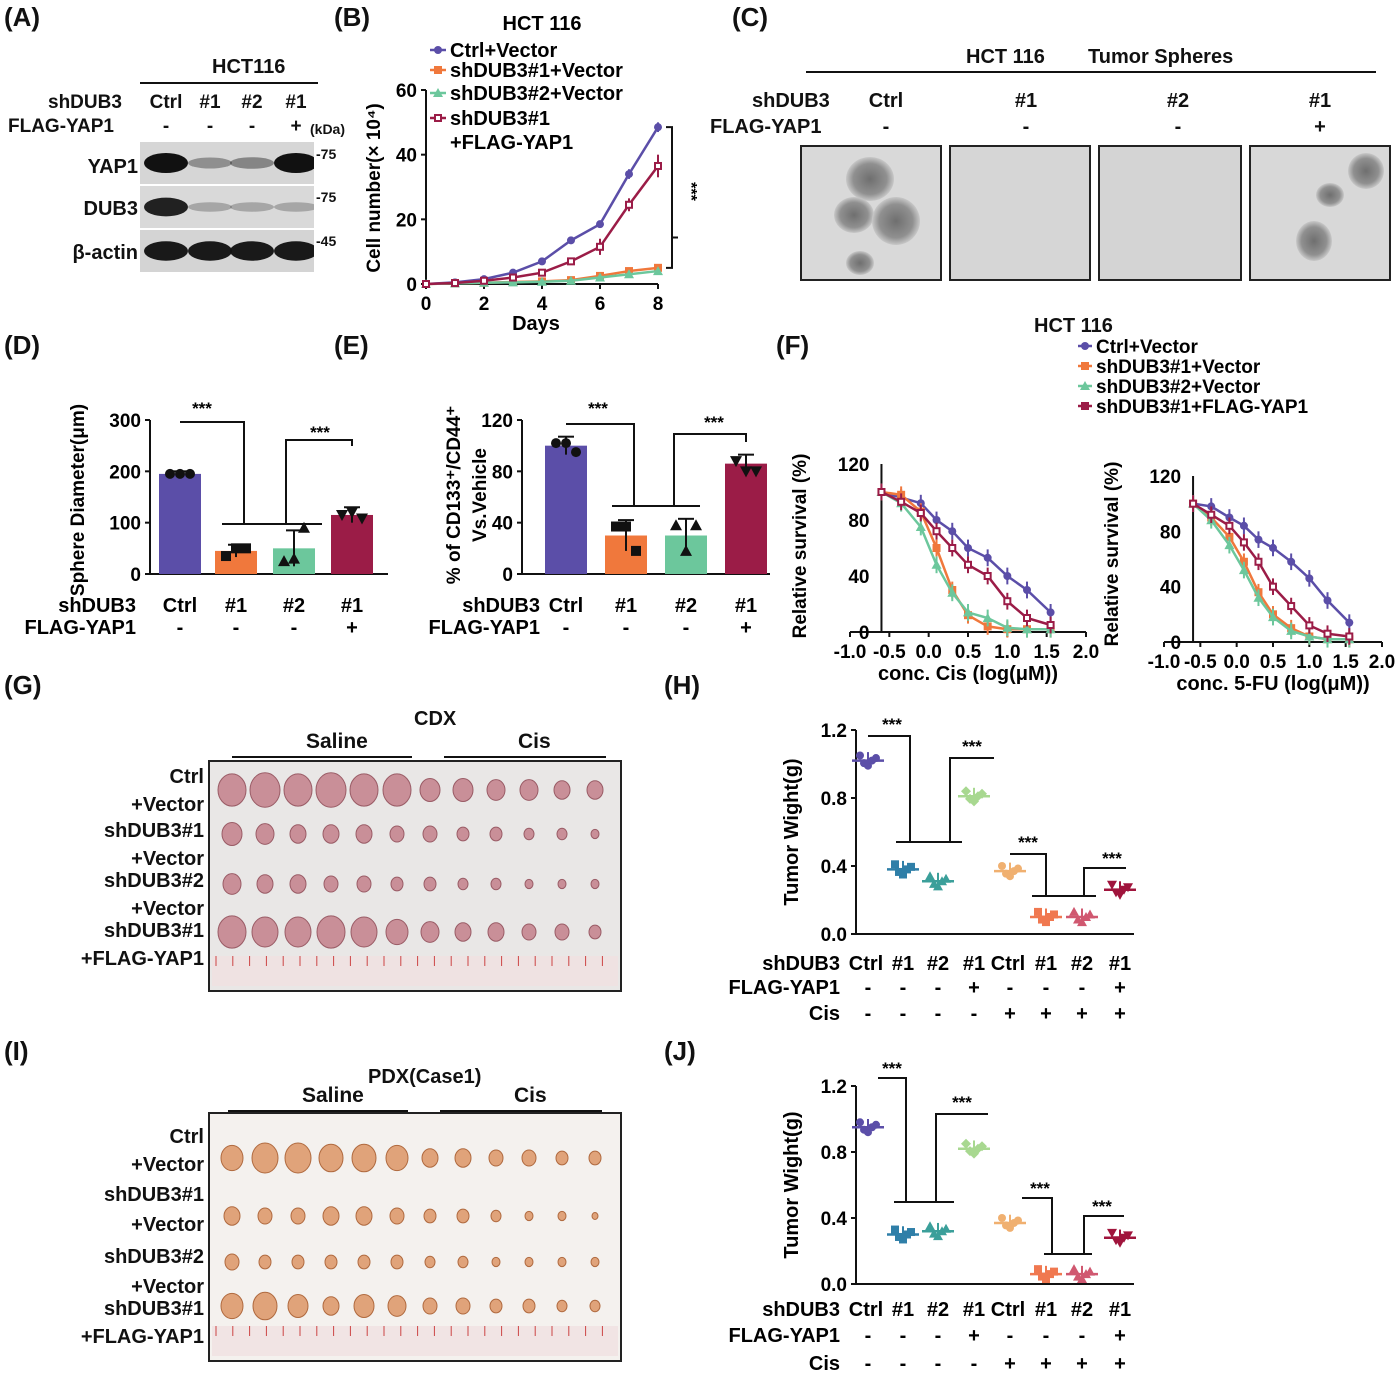 The width and height of the screenshot is (1400, 1374). I want to click on x-tick-label: 0, so click(426, 304).